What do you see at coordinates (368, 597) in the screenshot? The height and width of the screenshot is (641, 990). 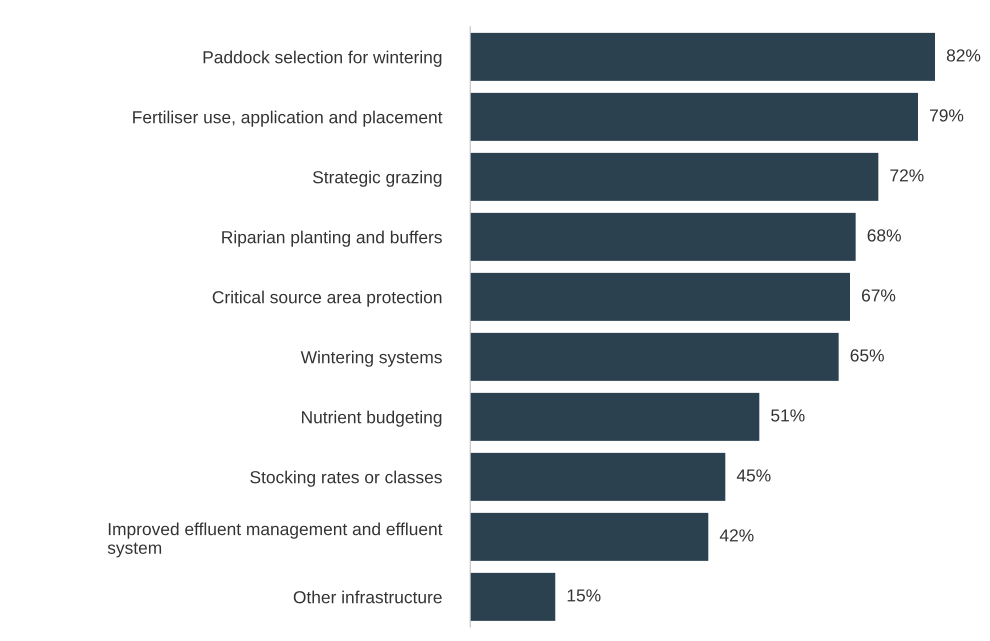 I see `y-tick-label: Other infrastructure` at bounding box center [368, 597].